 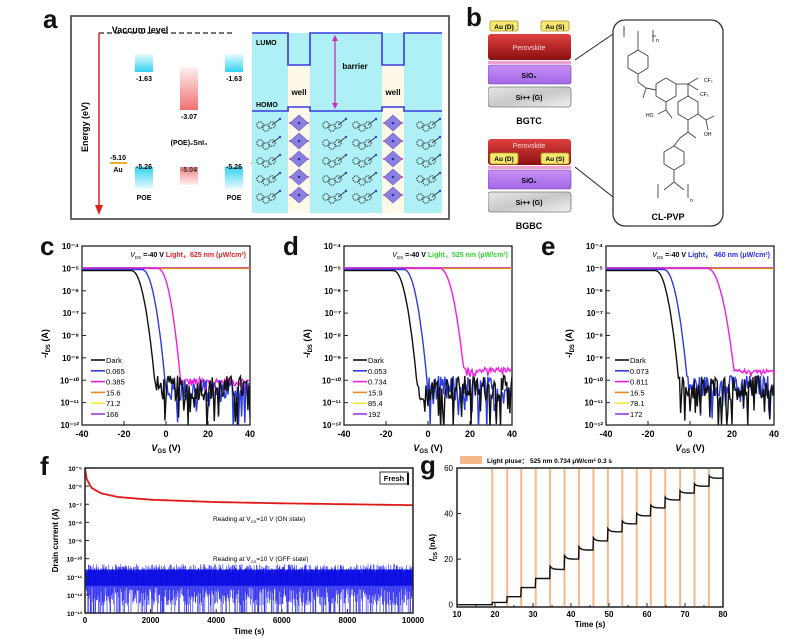 I want to click on poe-lumo-right-value: -1.63, so click(x=234, y=79).